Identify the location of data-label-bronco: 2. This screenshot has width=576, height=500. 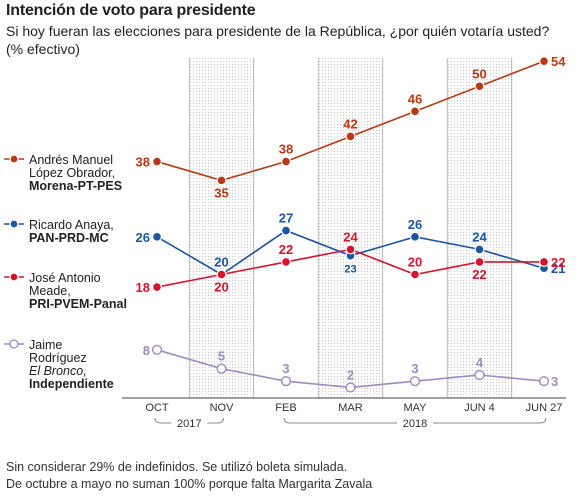
(350, 374).